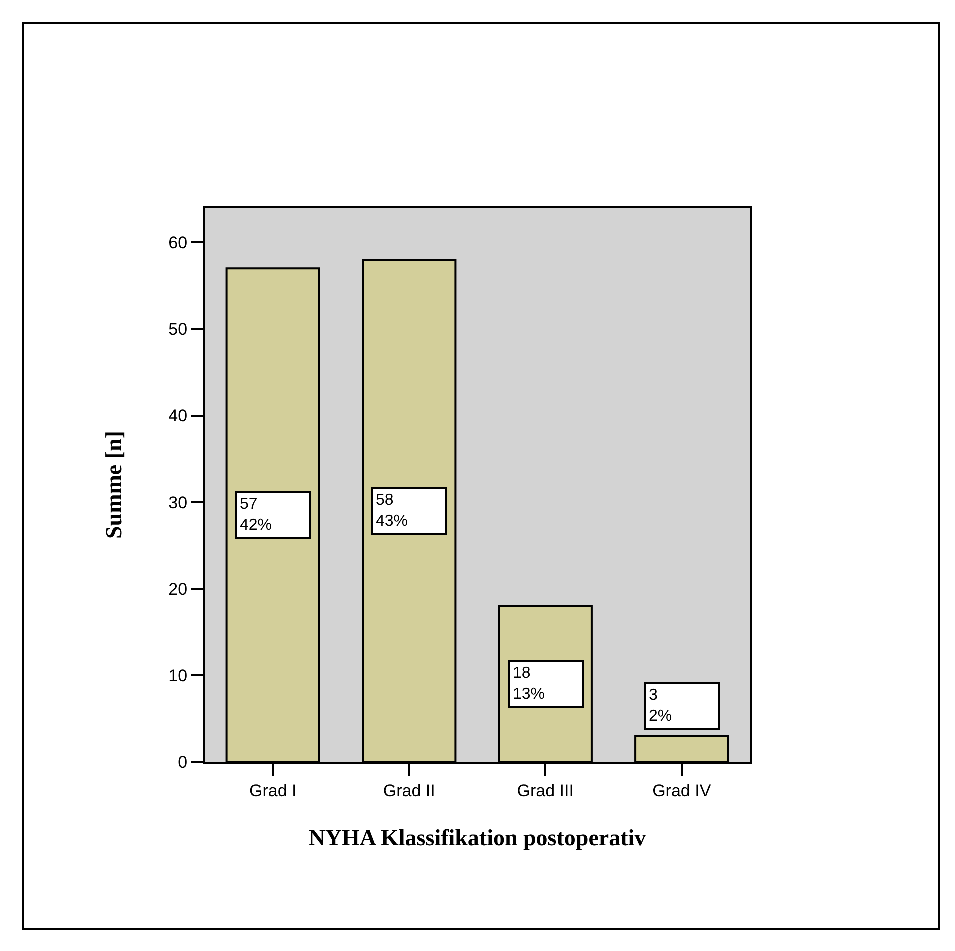 The width and height of the screenshot is (955, 951). Describe the element at coordinates (529, 684) in the screenshot. I see `data-label: 18 13%` at that location.